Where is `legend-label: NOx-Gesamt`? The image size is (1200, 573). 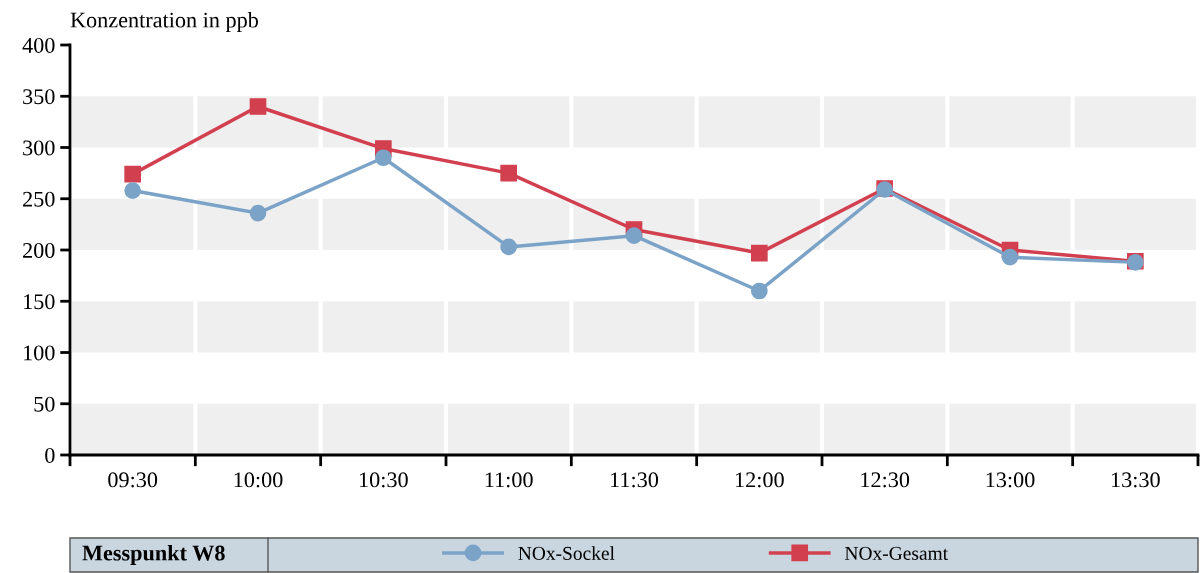
legend-label: NOx-Gesamt is located at coordinates (896, 553).